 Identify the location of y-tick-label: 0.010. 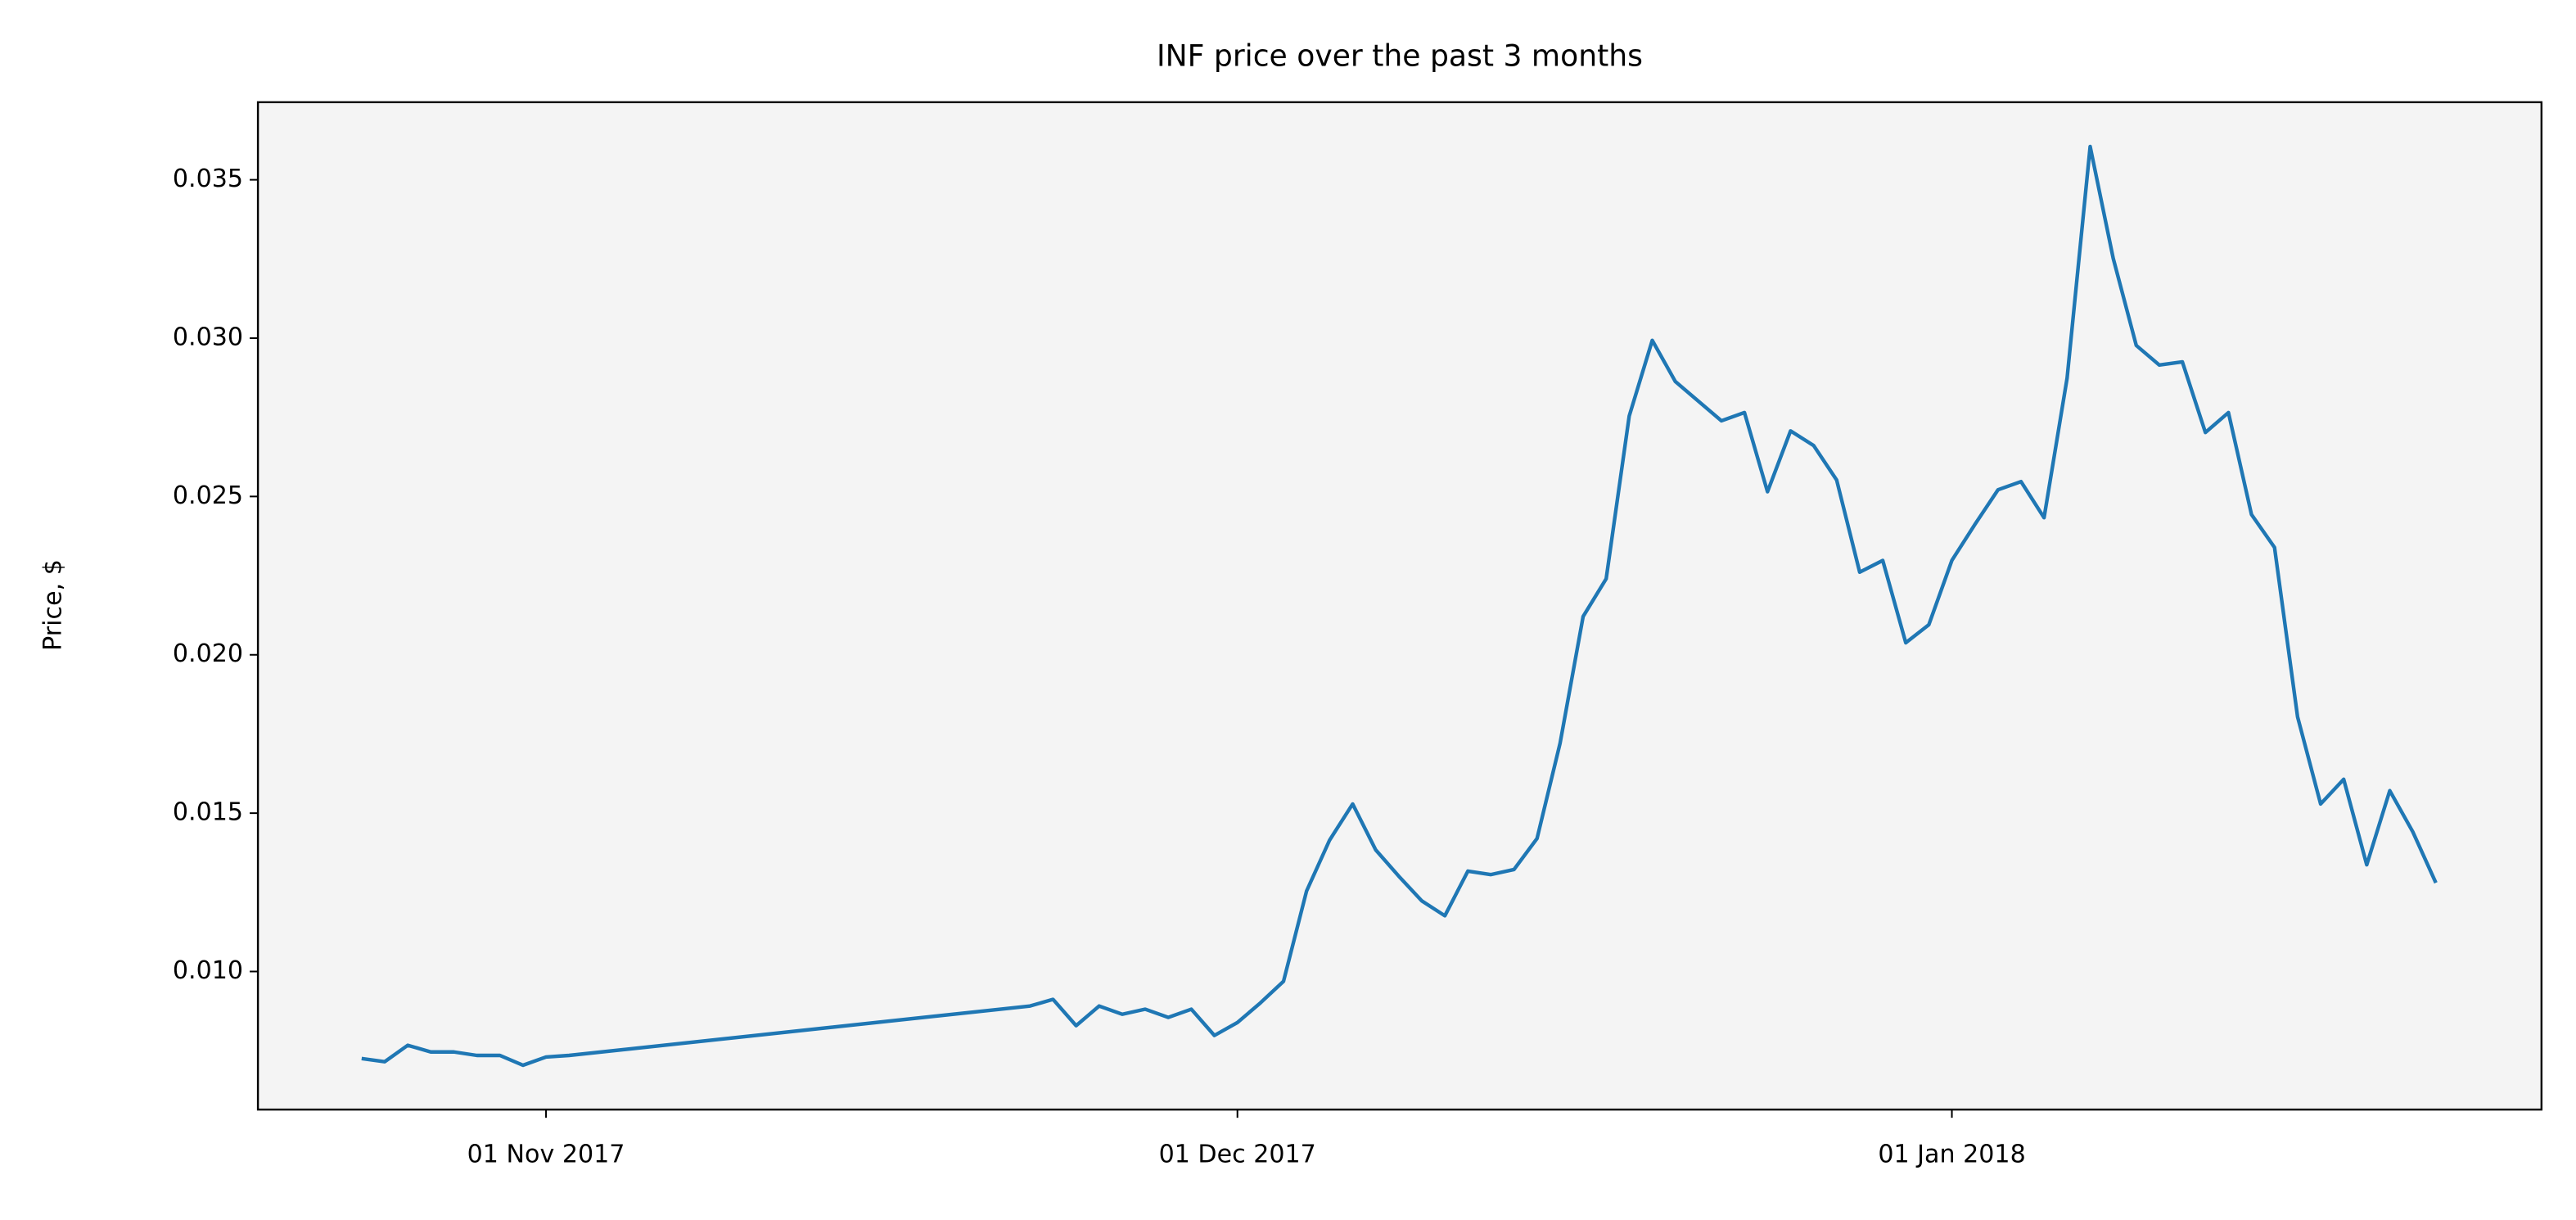
(208, 970).